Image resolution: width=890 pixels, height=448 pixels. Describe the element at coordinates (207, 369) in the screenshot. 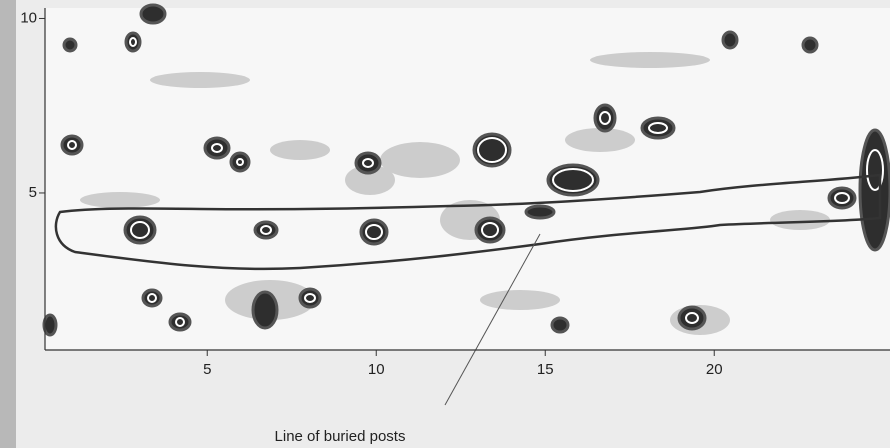

I see `x-tick-label: 5` at that location.